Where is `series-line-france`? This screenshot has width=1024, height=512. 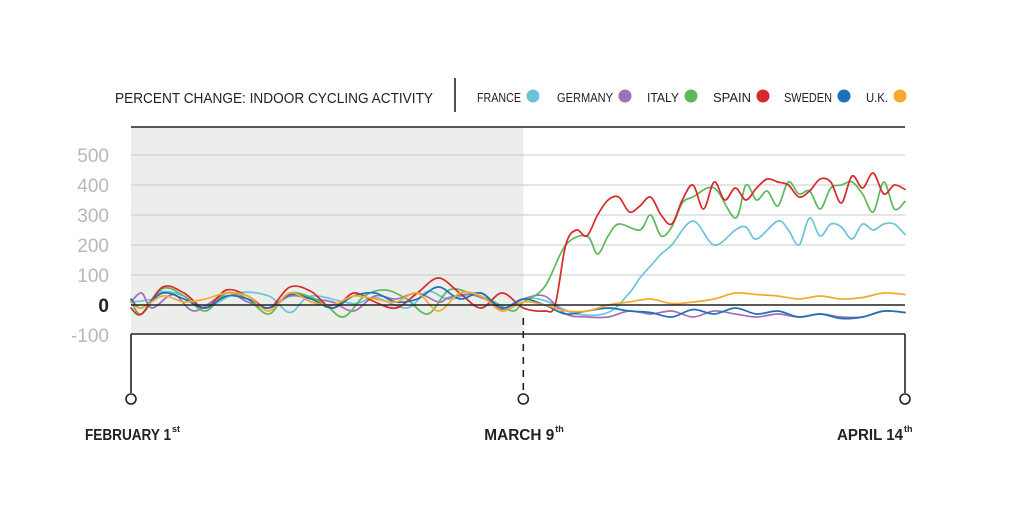
series-line-france is located at coordinates (518, 267).